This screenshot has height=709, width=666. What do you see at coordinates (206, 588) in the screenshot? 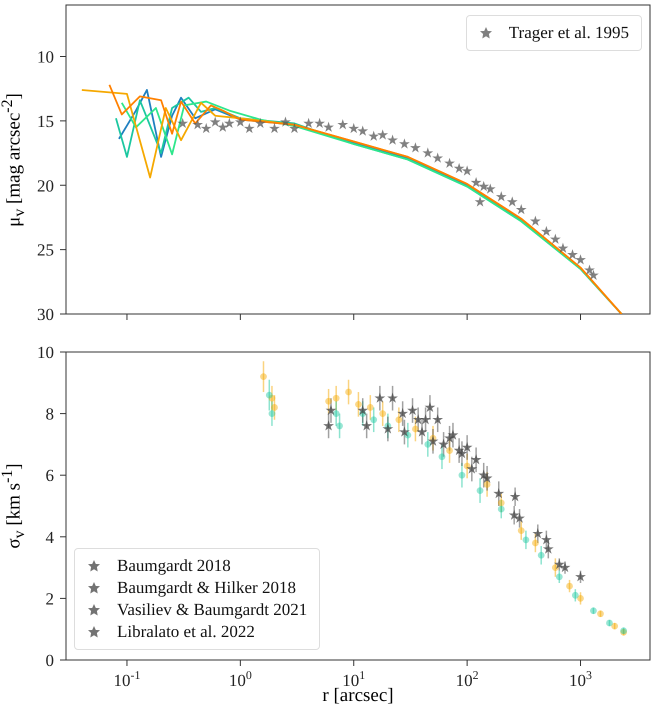
I see `legend-label: Baumgardt & Hilker 2018` at bounding box center [206, 588].